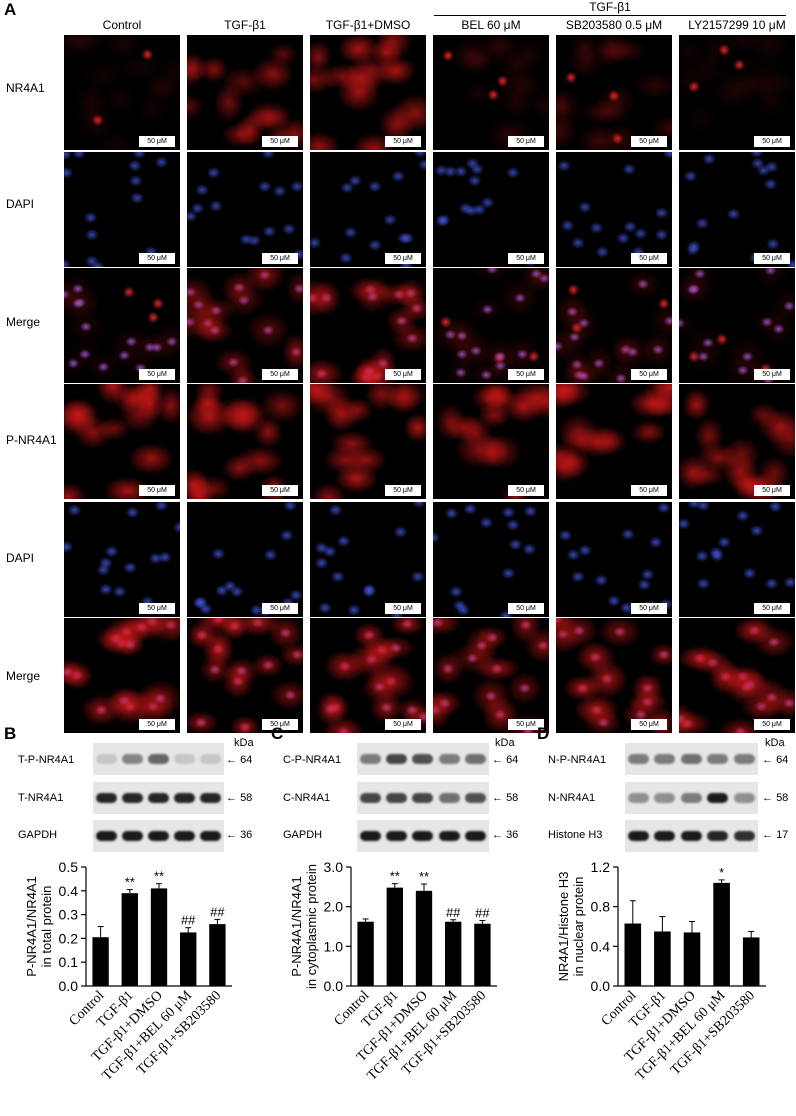 The width and height of the screenshot is (796, 1116). Describe the element at coordinates (775, 743) in the screenshot. I see `kda-label-d: kDa` at that location.